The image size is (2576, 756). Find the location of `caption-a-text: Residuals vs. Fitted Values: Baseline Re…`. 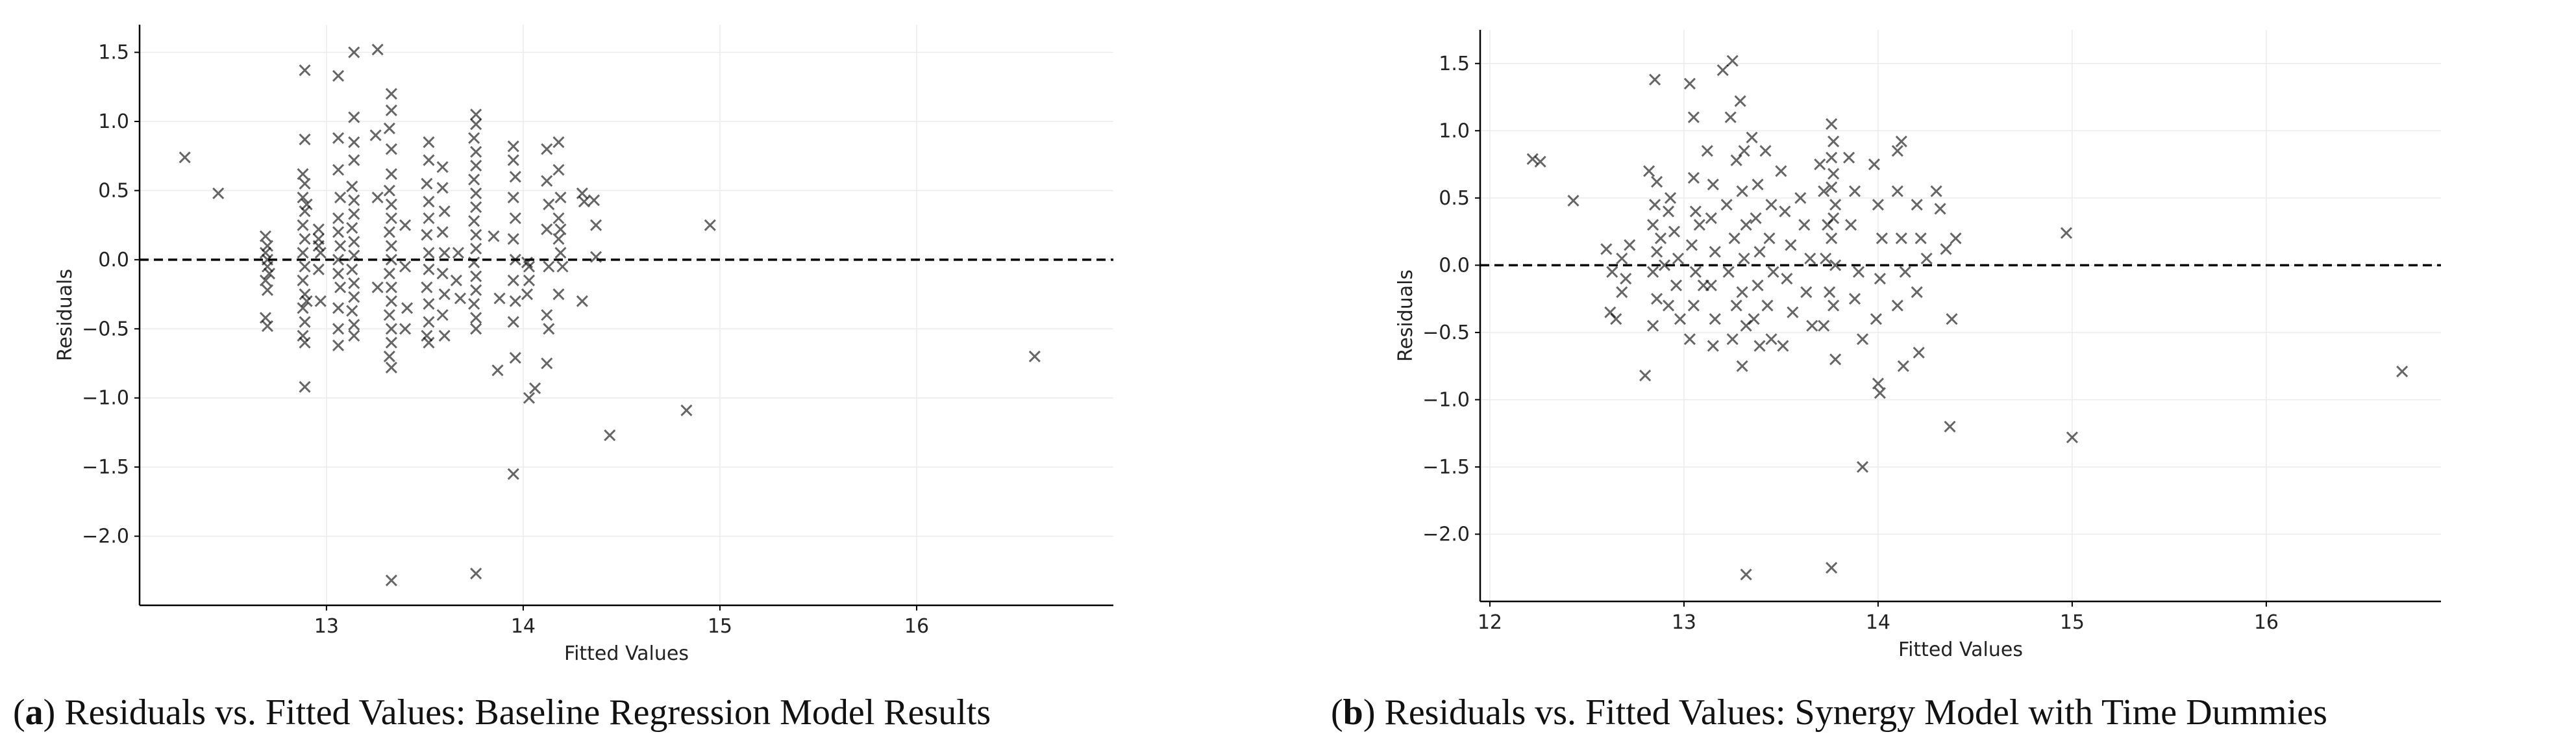

caption-a-text: Residuals vs. Fitted Values: Baseline Re… is located at coordinates (527, 713).